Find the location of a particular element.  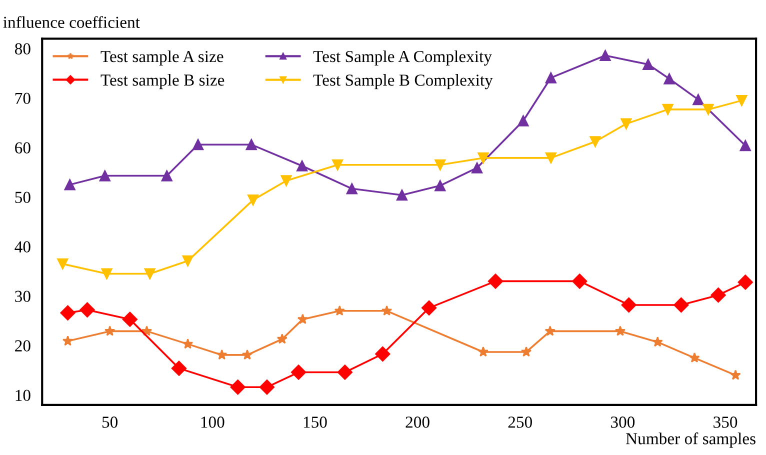

y-tick-label: 10 is located at coordinates (23, 395).